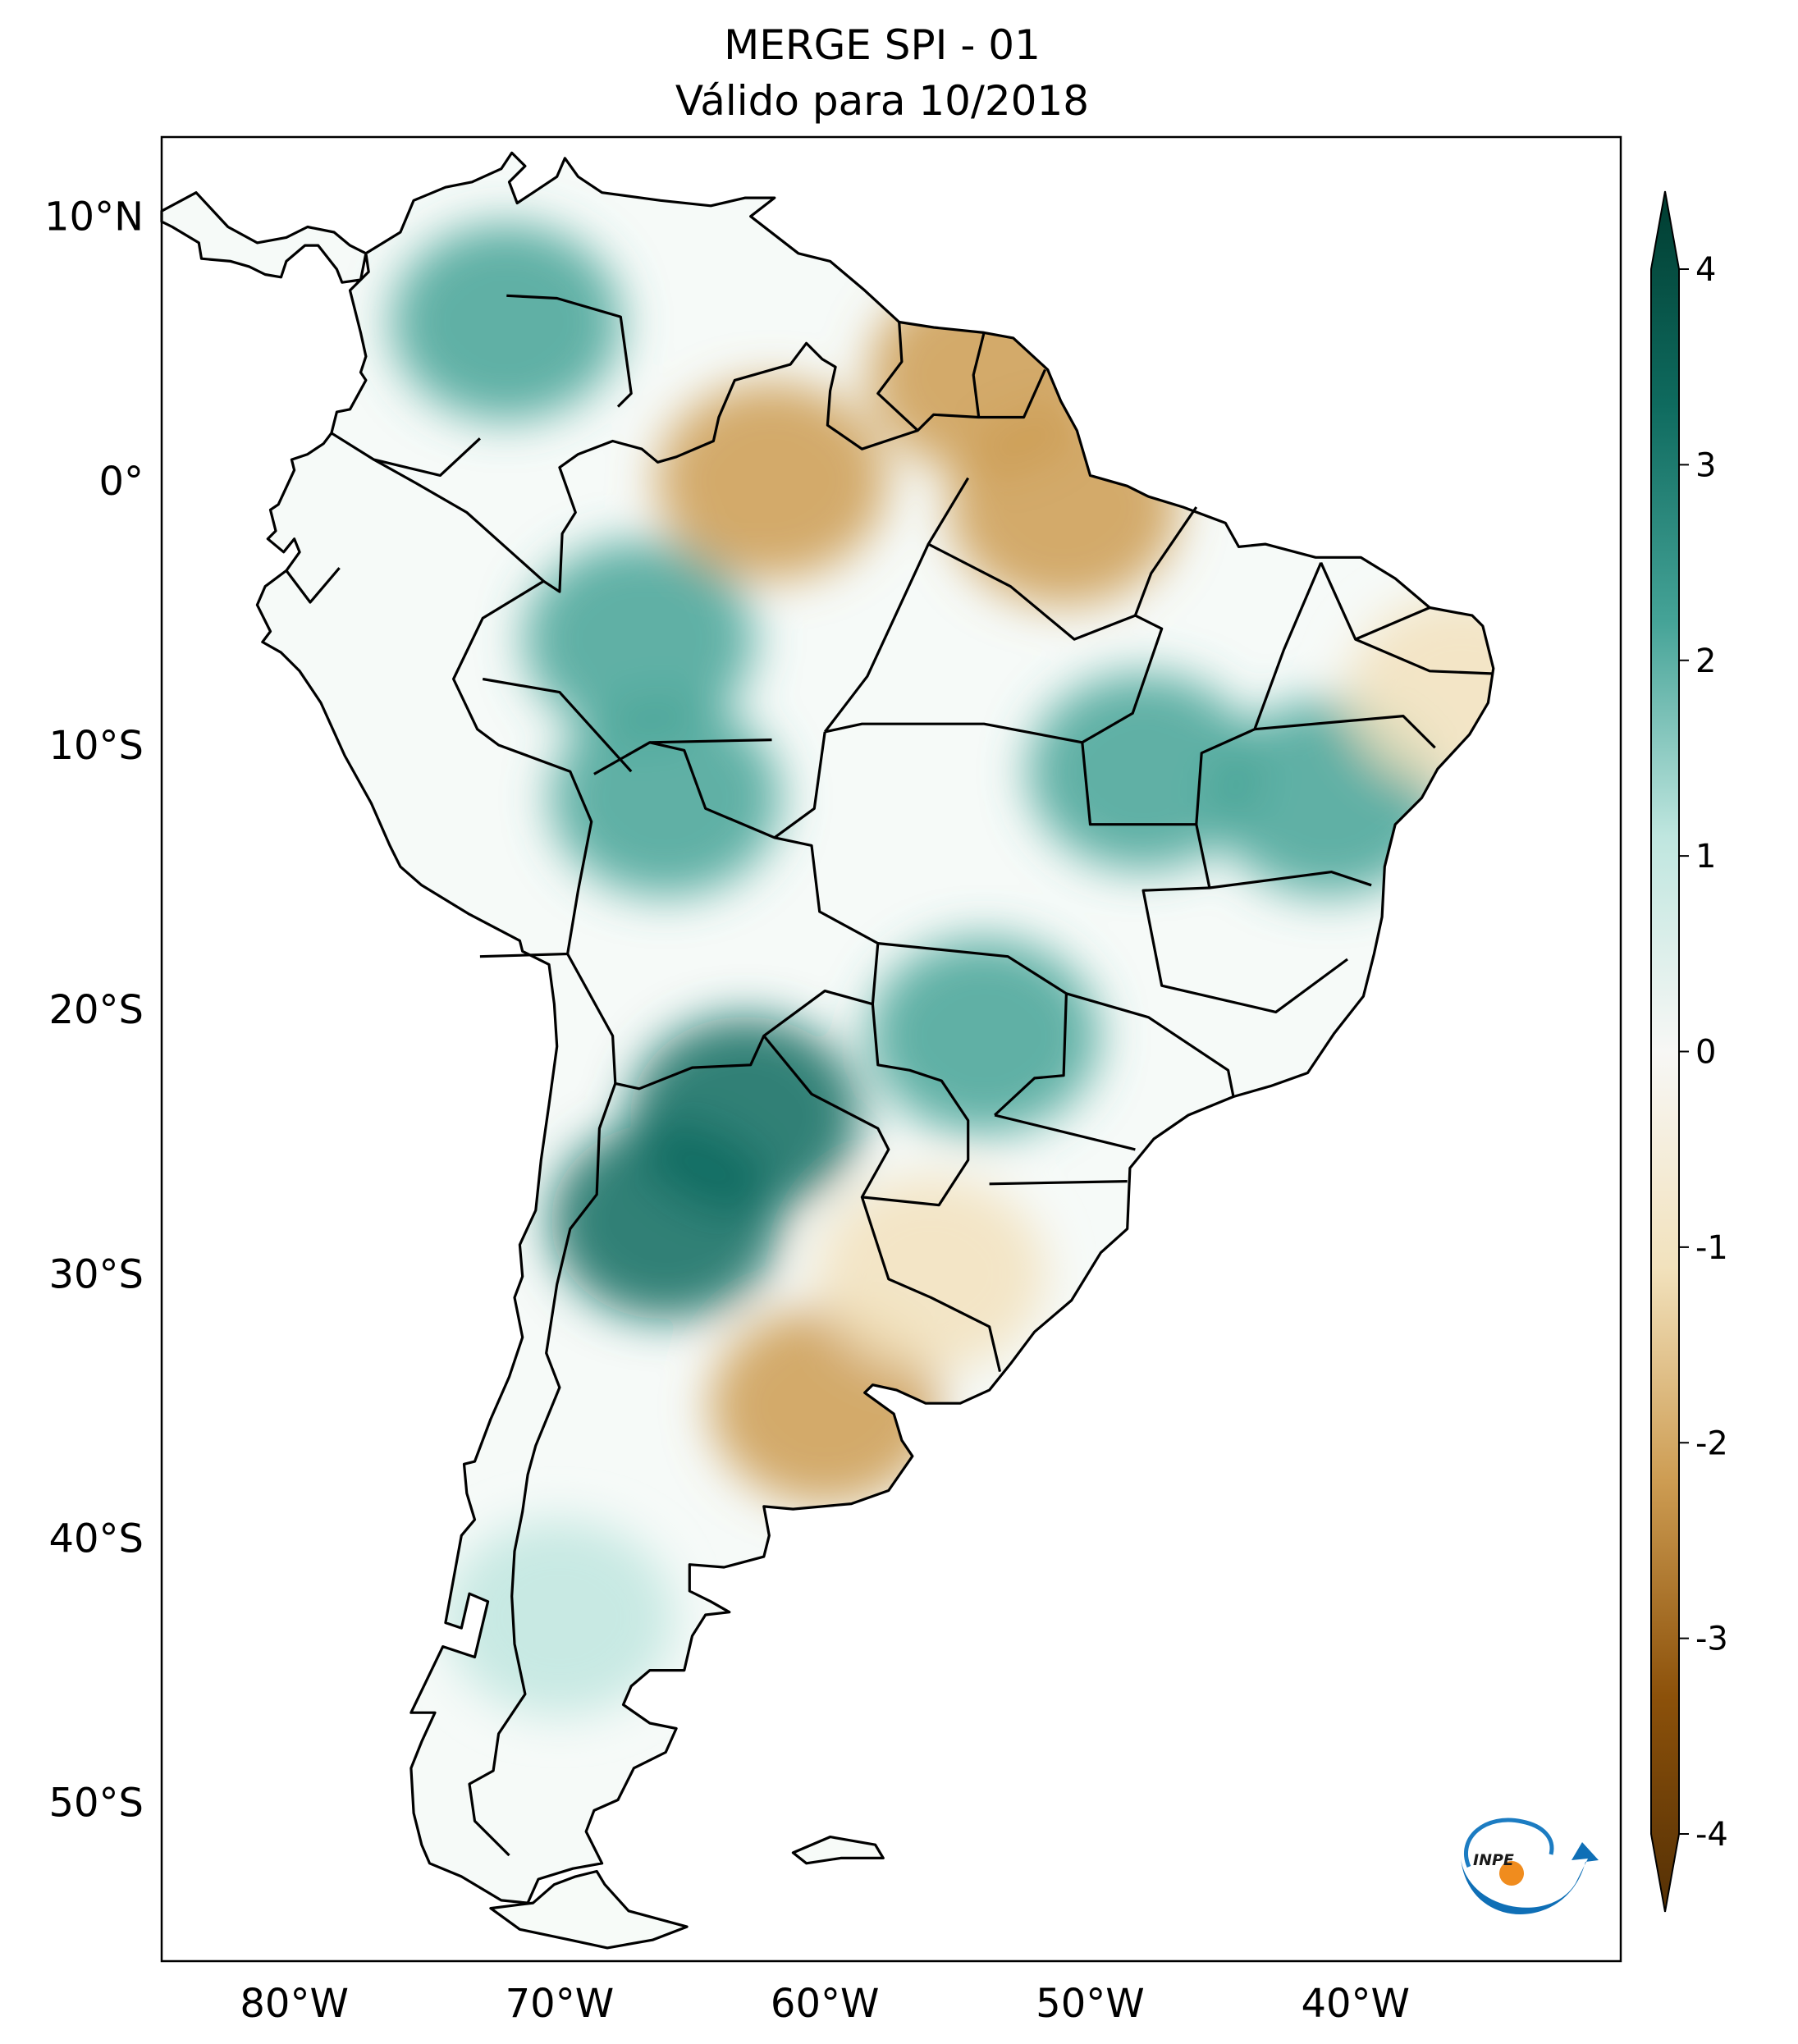  What do you see at coordinates (1355, 2004) in the screenshot?
I see `lon-tick-label: 40°W` at bounding box center [1355, 2004].